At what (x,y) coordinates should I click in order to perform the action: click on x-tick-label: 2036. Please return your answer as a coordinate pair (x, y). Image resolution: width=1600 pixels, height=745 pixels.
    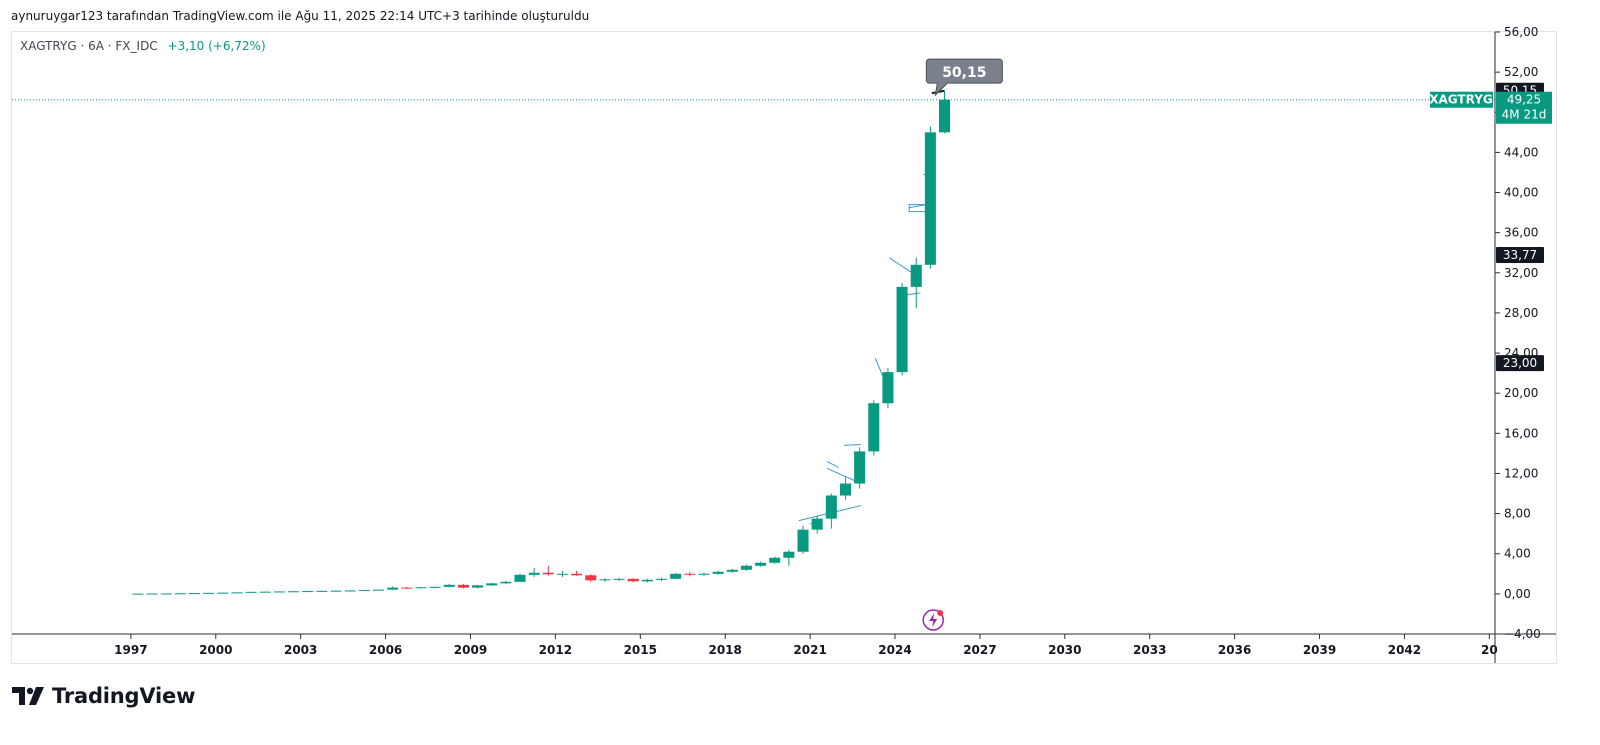
    Looking at the image, I should click on (1234, 650).